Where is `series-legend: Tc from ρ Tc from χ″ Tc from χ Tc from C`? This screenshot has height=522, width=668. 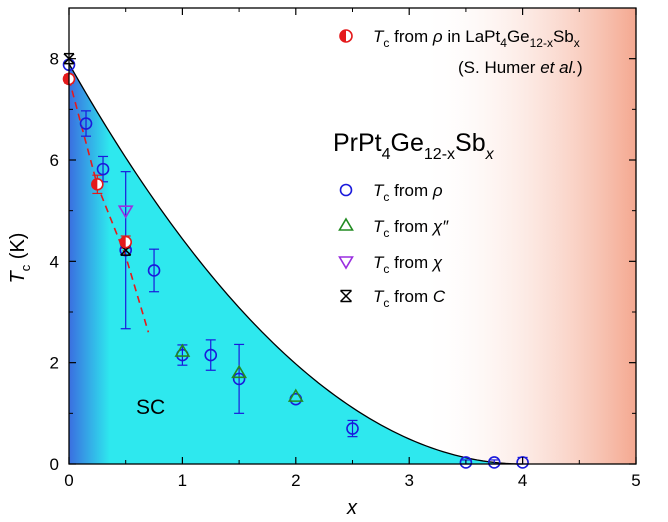 series-legend: Tc from ρ Tc from χ″ Tc from χ Tc from C is located at coordinates (393, 245).